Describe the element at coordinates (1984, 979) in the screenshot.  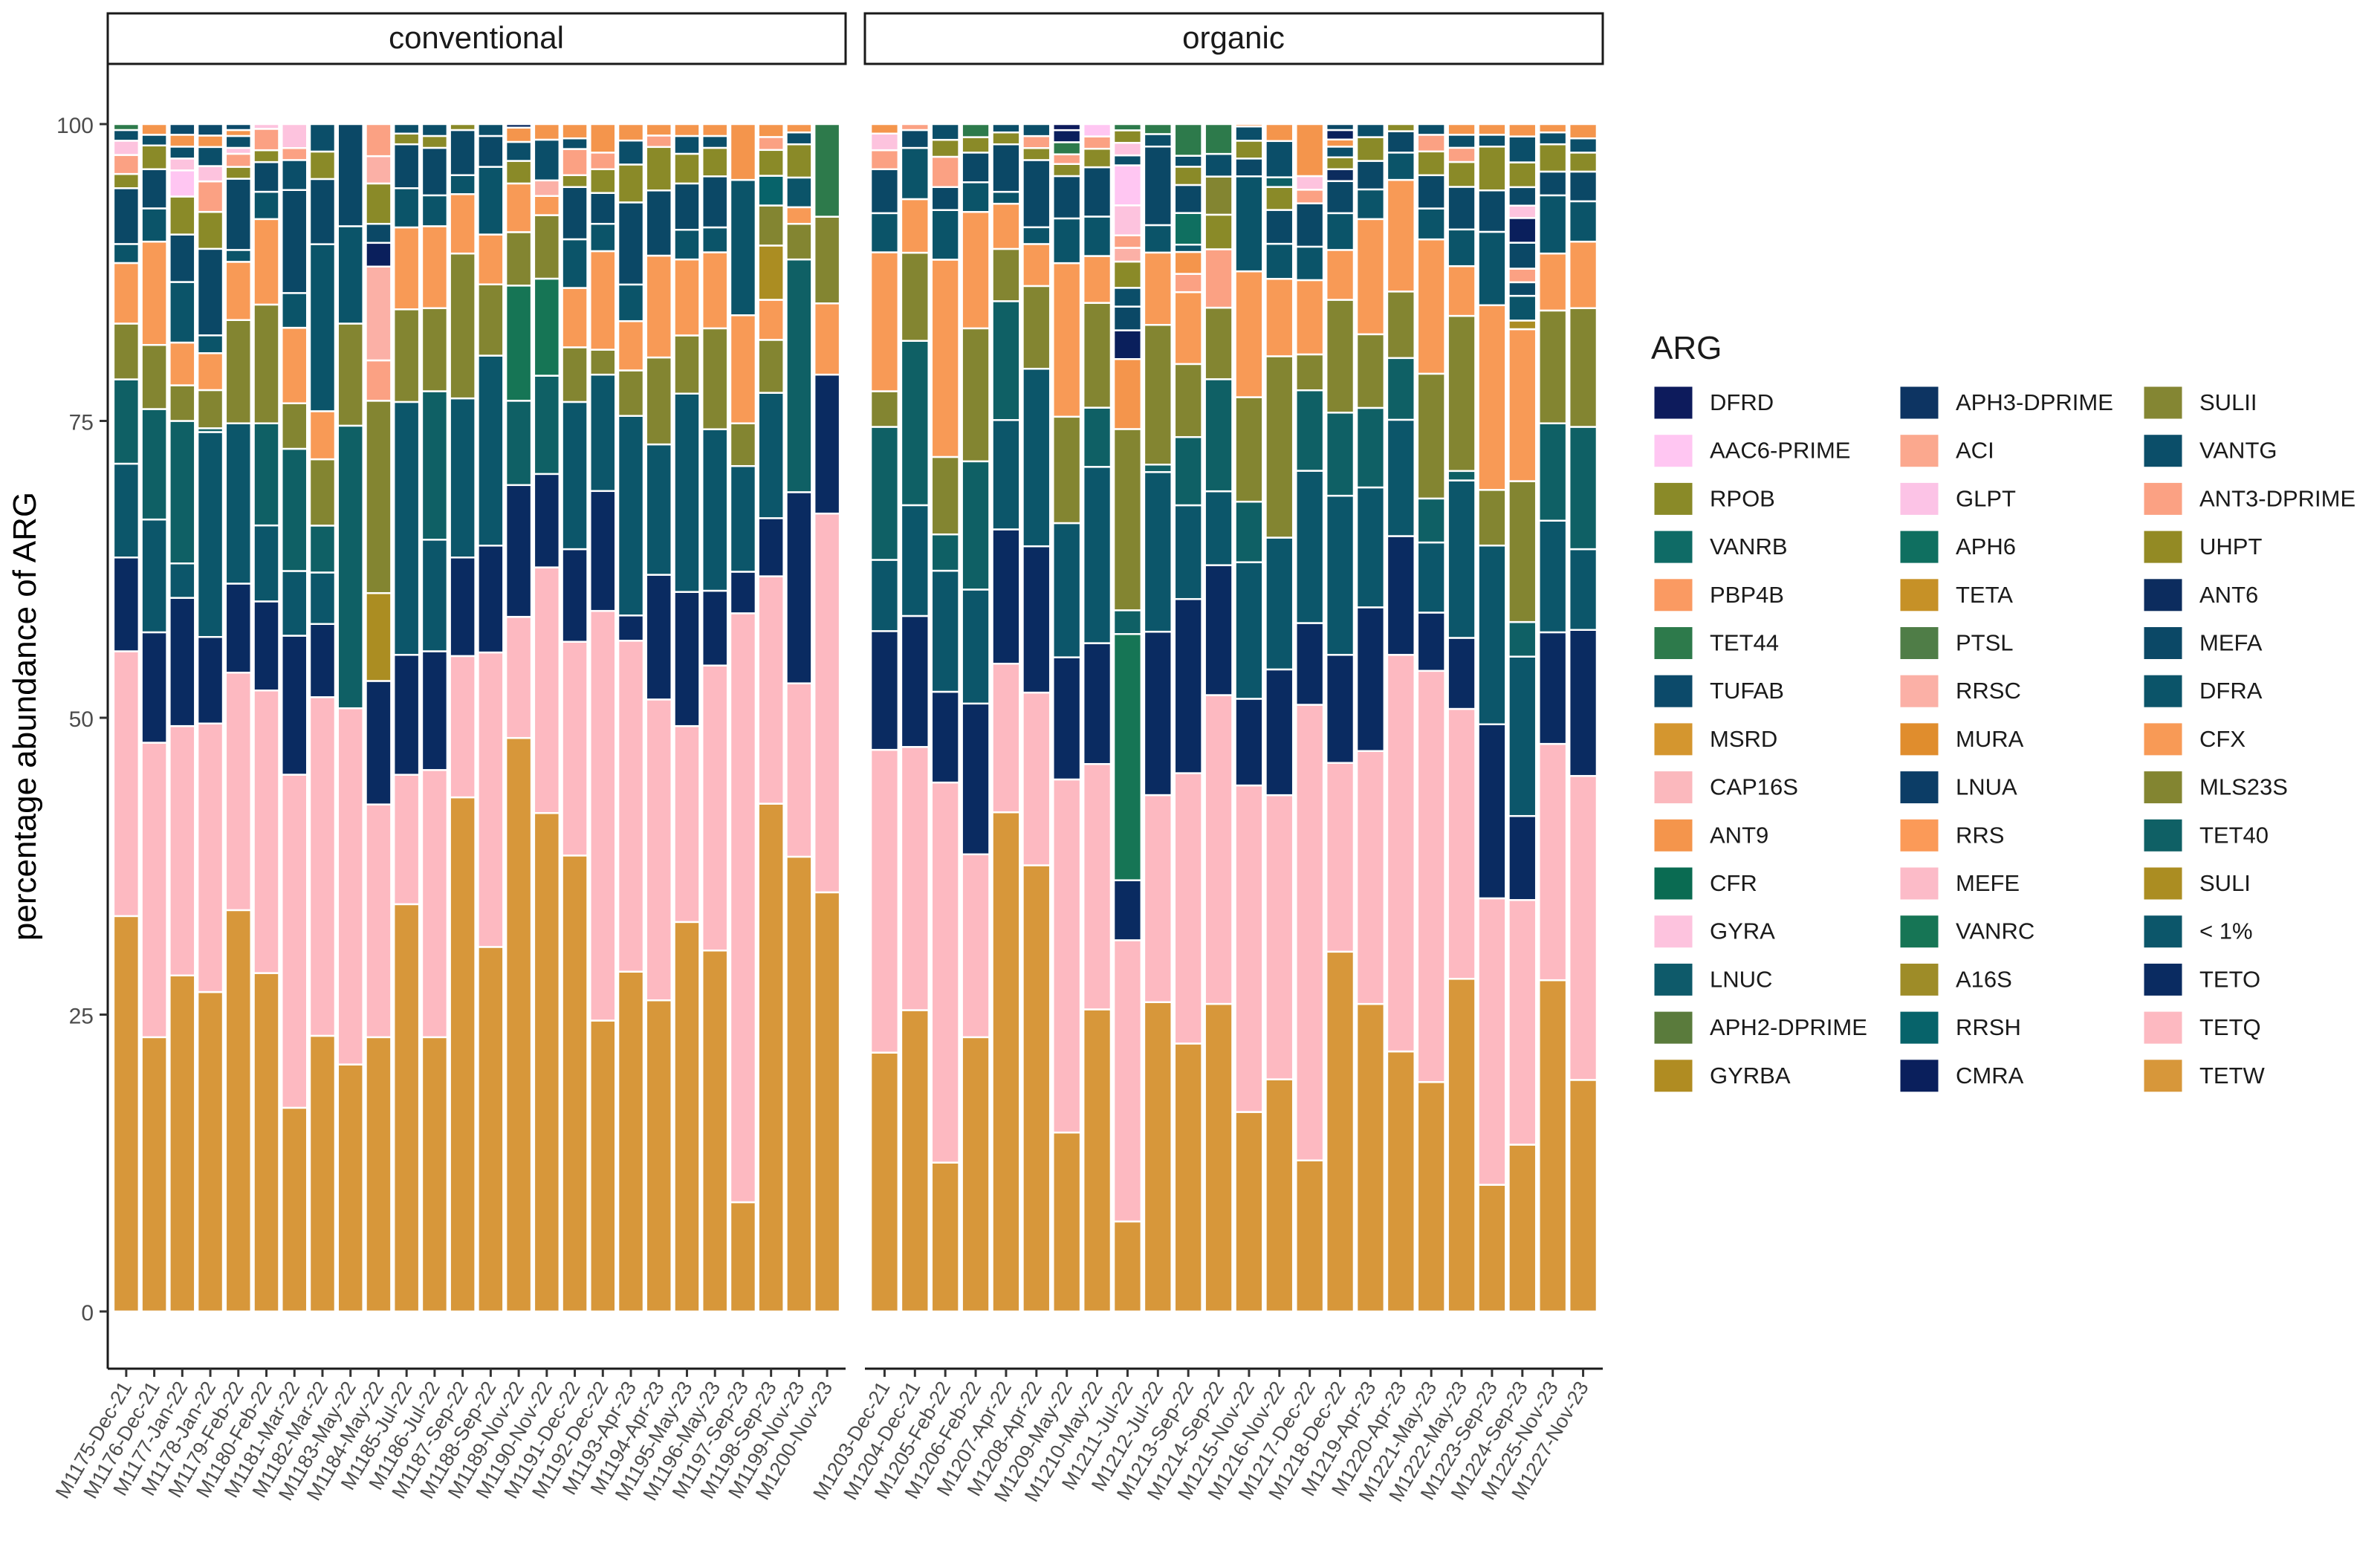
I see `legend-label: A16S` at that location.